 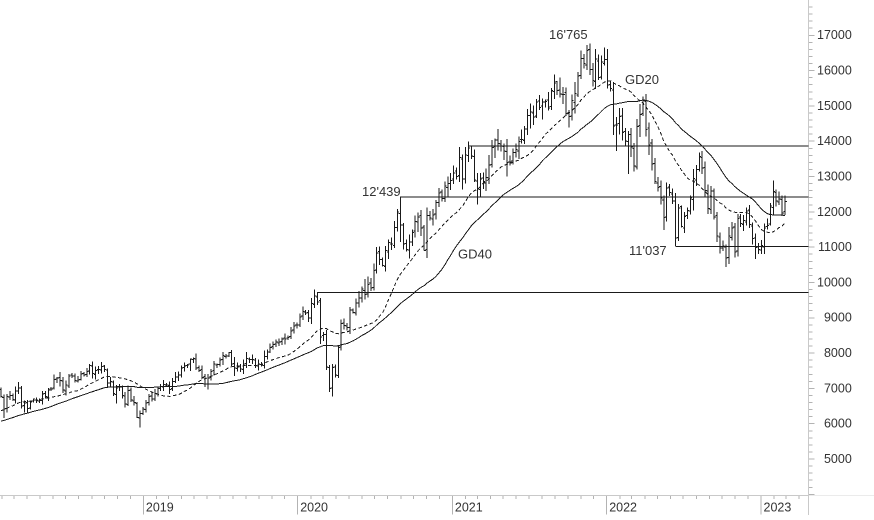 What do you see at coordinates (648, 250) in the screenshot?
I see `svg-text: 11'037` at bounding box center [648, 250].